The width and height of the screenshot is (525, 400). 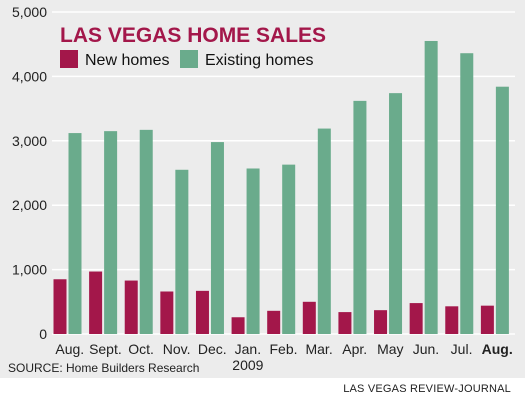 What do you see at coordinates (29, 141) in the screenshot?
I see `y-tick-label: 3,000` at bounding box center [29, 141].